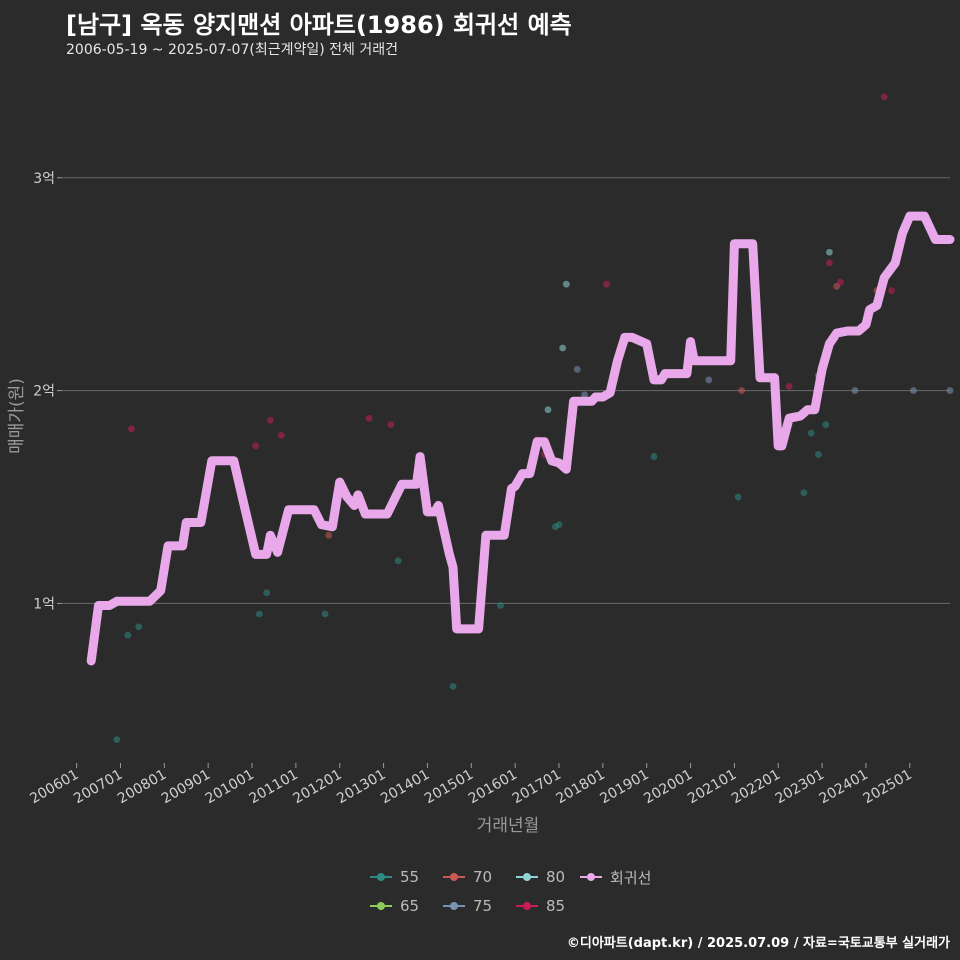  I want to click on chart-title: [남구] 옥동 양지맨션 아파트(1986) 회귀선 예측, so click(319, 25).